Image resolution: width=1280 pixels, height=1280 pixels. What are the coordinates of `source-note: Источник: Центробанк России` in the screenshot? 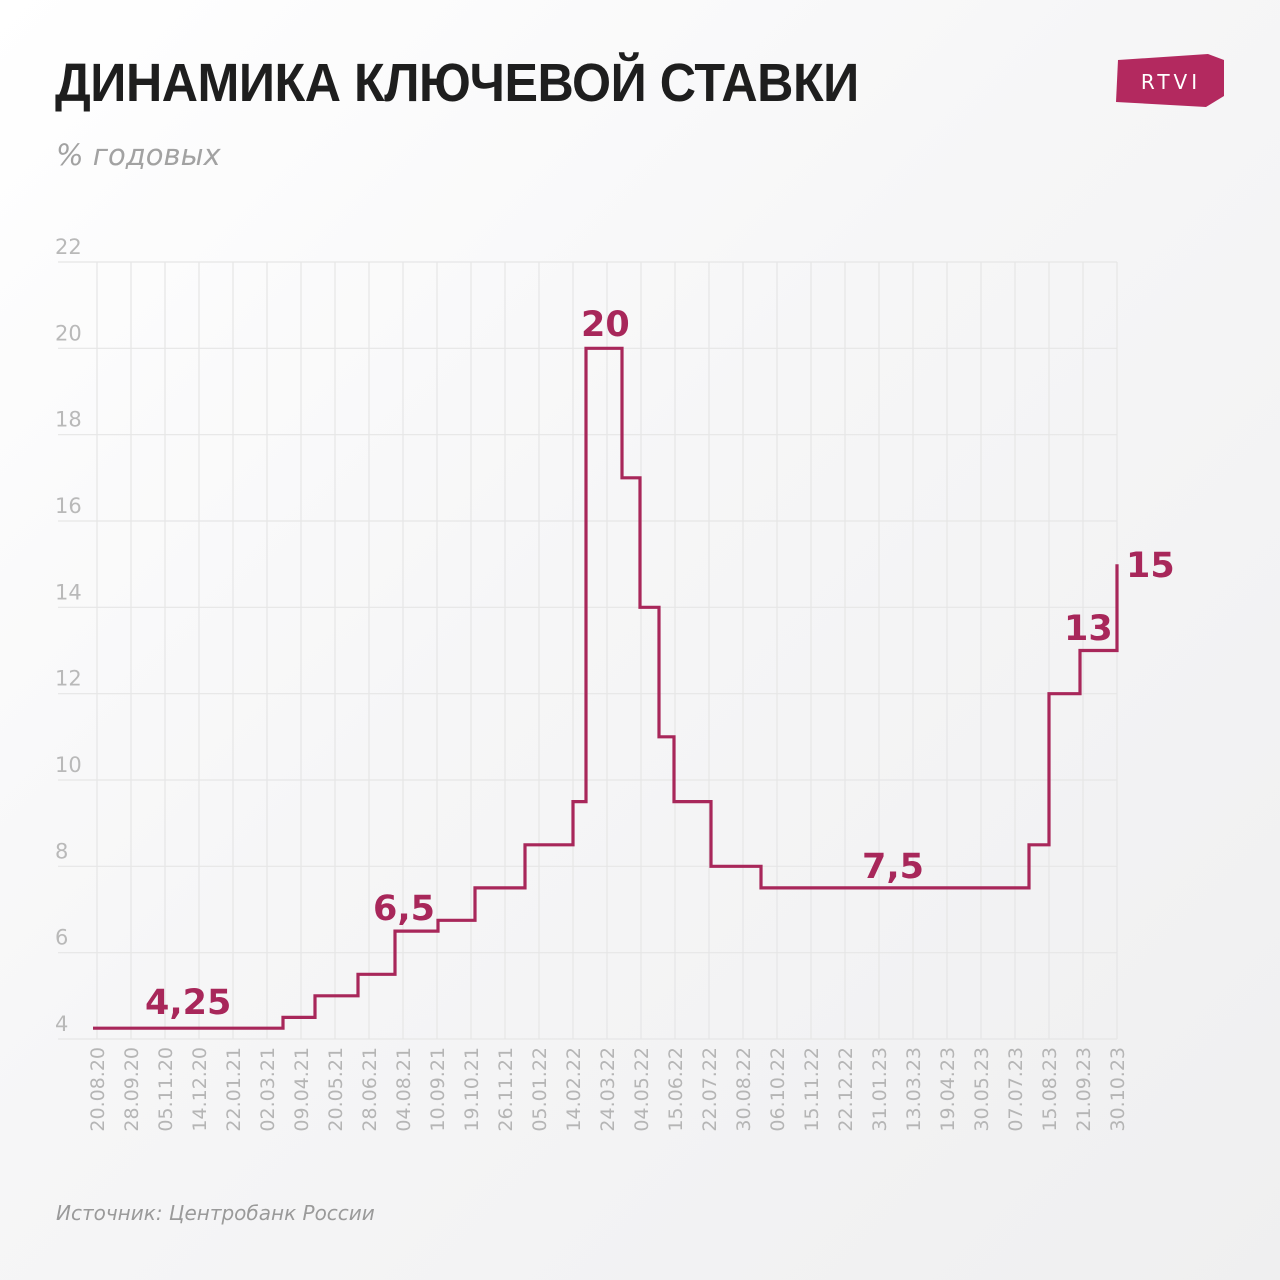 It's located at (215, 1213).